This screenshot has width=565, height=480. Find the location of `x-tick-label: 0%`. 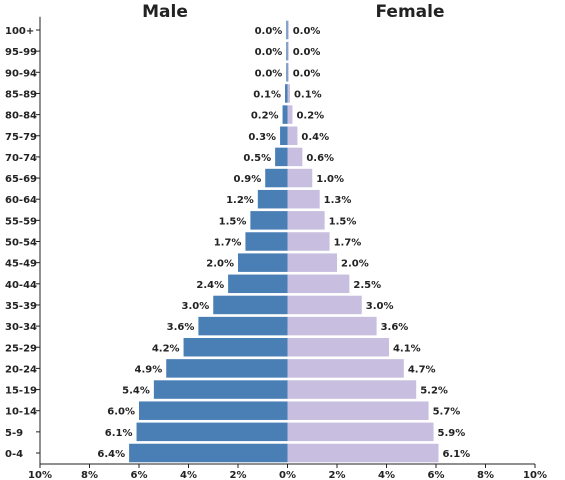

x-tick-label: 0% is located at coordinates (287, 475).